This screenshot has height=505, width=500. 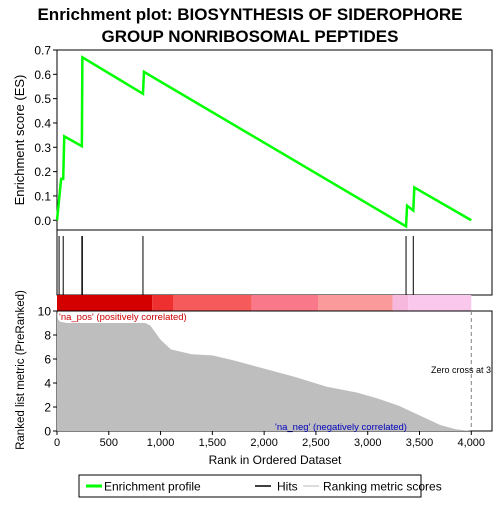 What do you see at coordinates (42, 148) in the screenshot?
I see `es-y-tick-label: 0.3` at bounding box center [42, 148].